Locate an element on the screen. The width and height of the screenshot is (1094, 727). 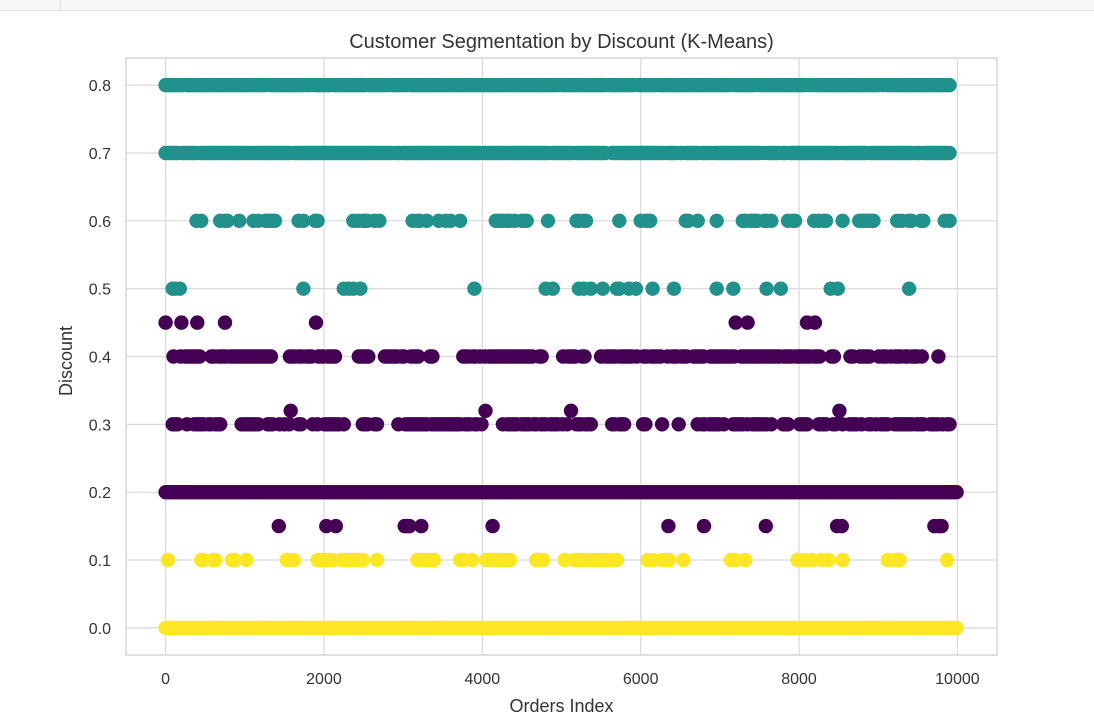
x-tick-label: 10000 is located at coordinates (957, 679).